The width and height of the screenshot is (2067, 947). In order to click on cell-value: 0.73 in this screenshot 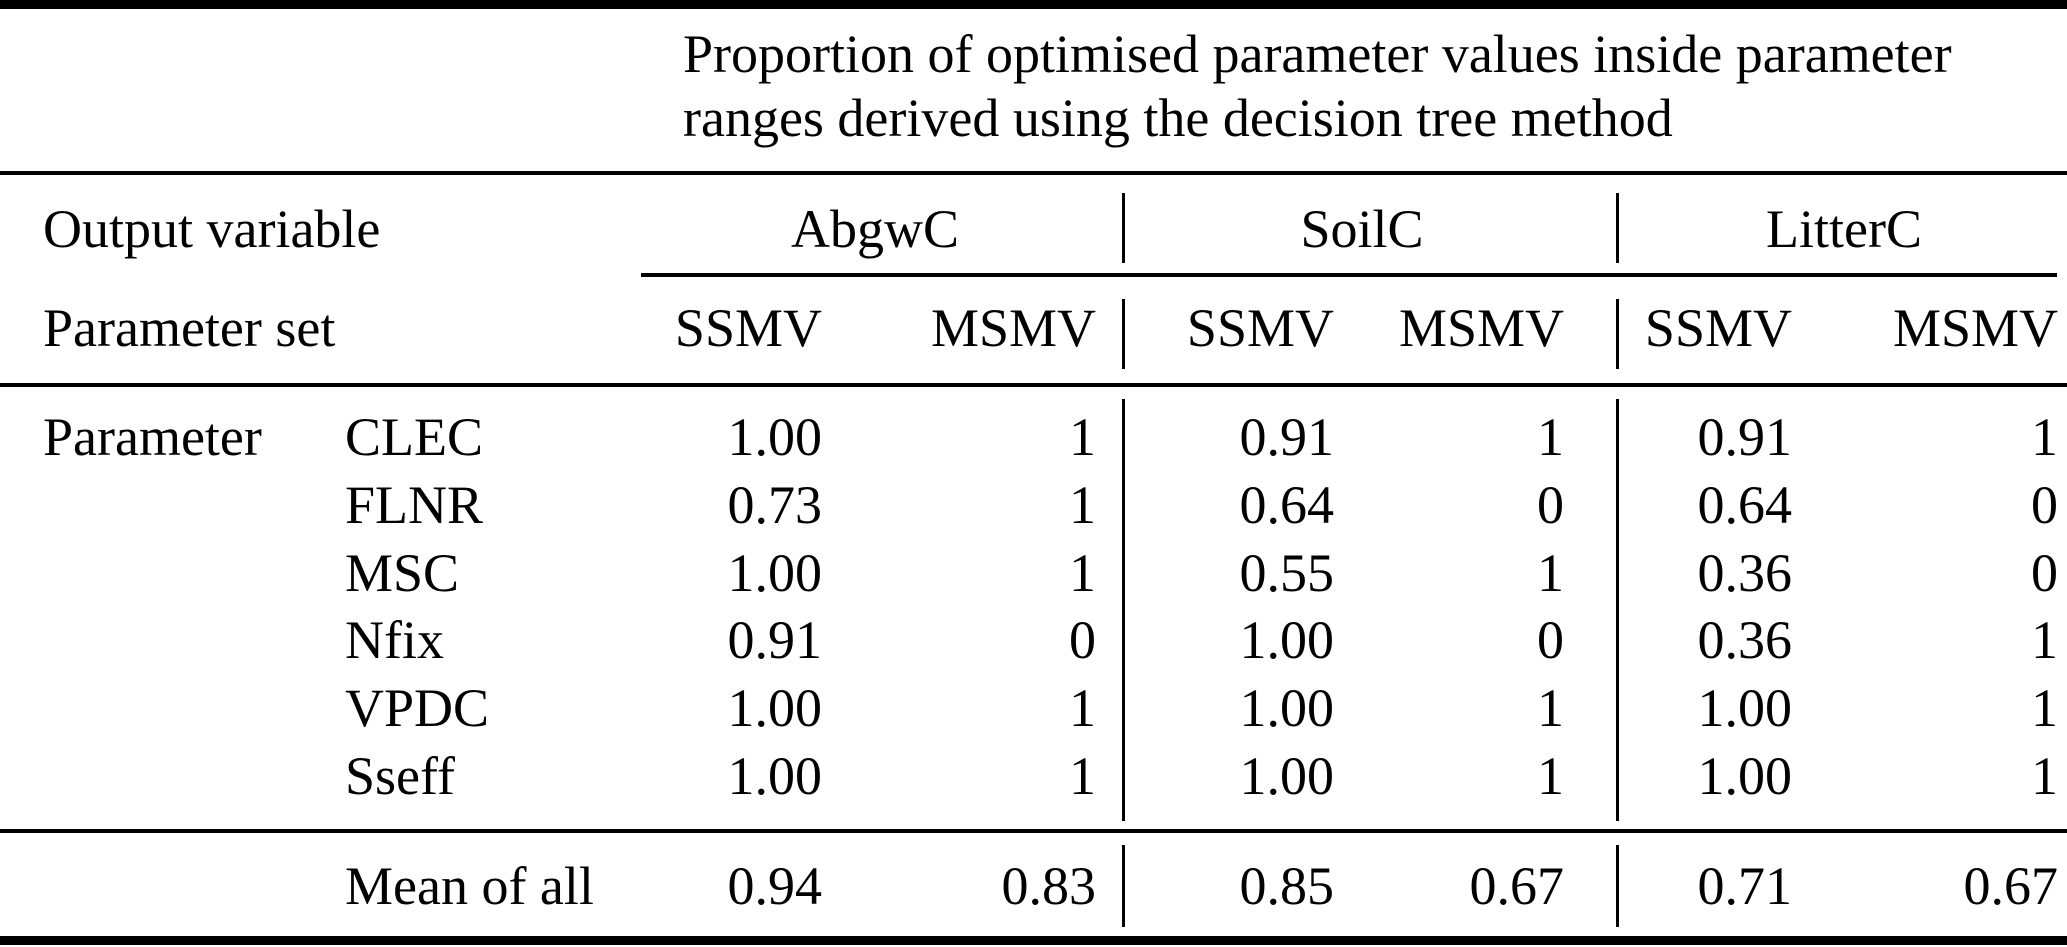, I will do `click(775, 505)`.